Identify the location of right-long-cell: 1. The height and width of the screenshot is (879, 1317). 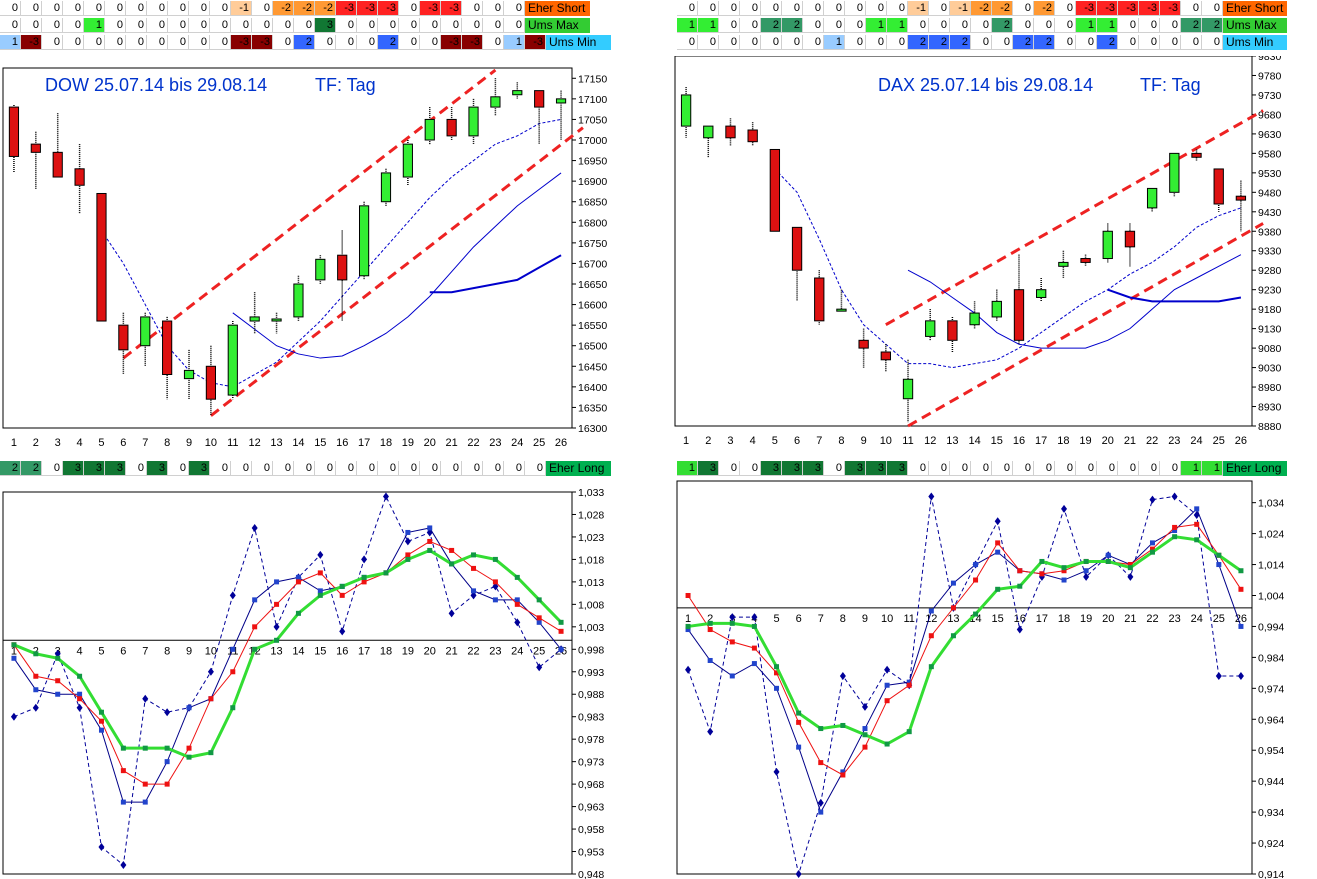
(1212, 468).